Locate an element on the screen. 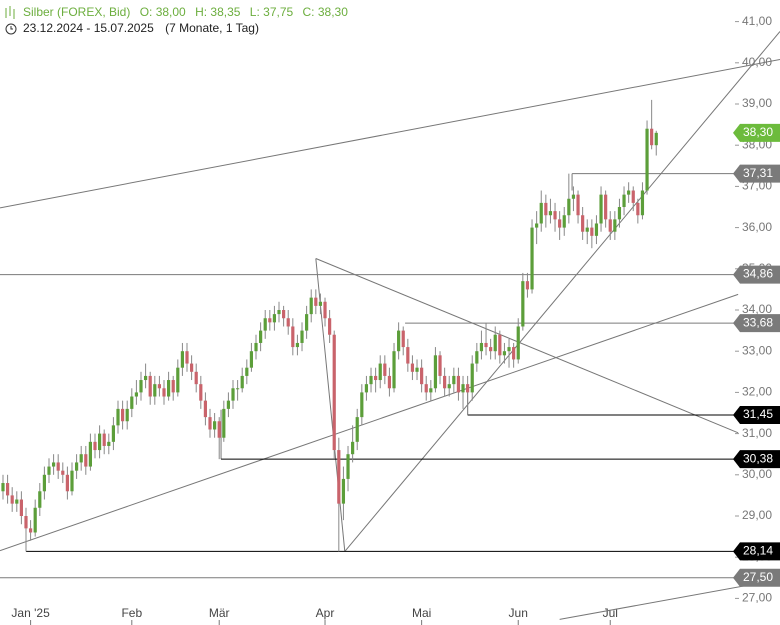 The width and height of the screenshot is (780, 625). y-tick-label: 30,00 is located at coordinates (757, 474).